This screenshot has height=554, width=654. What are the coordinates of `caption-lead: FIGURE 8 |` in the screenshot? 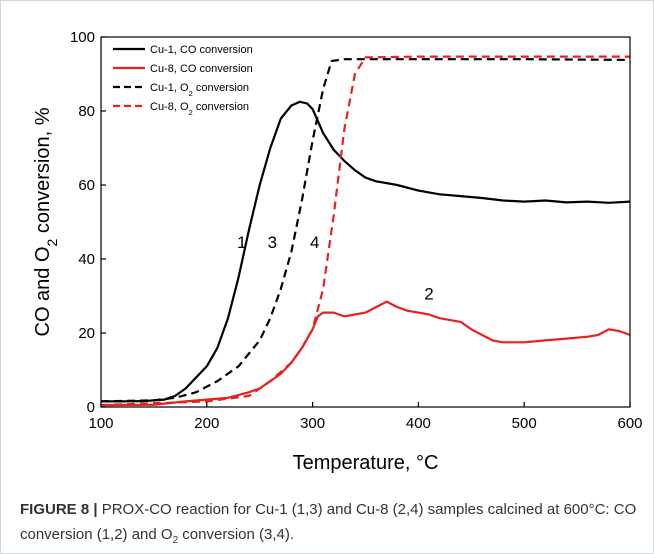 It's located at (59, 509).